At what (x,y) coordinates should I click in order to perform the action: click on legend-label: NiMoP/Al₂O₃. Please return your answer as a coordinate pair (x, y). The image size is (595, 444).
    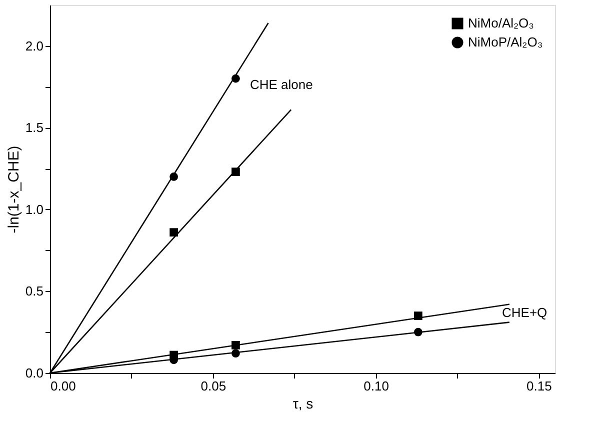
    Looking at the image, I should click on (505, 42).